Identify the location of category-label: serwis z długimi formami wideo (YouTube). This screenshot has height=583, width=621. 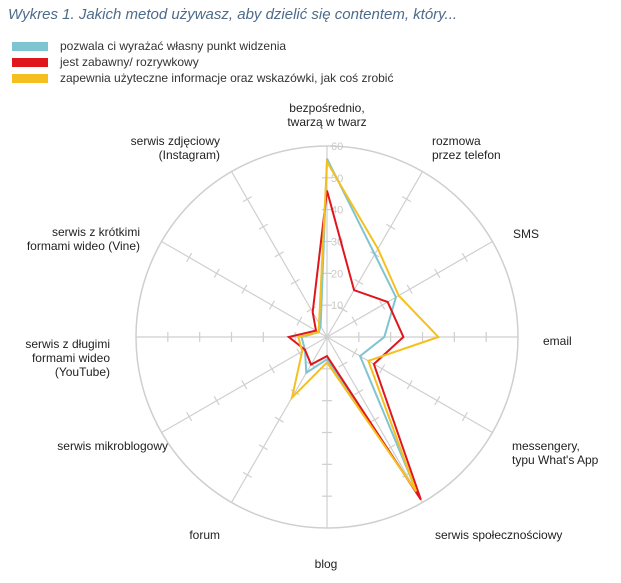
(67, 358).